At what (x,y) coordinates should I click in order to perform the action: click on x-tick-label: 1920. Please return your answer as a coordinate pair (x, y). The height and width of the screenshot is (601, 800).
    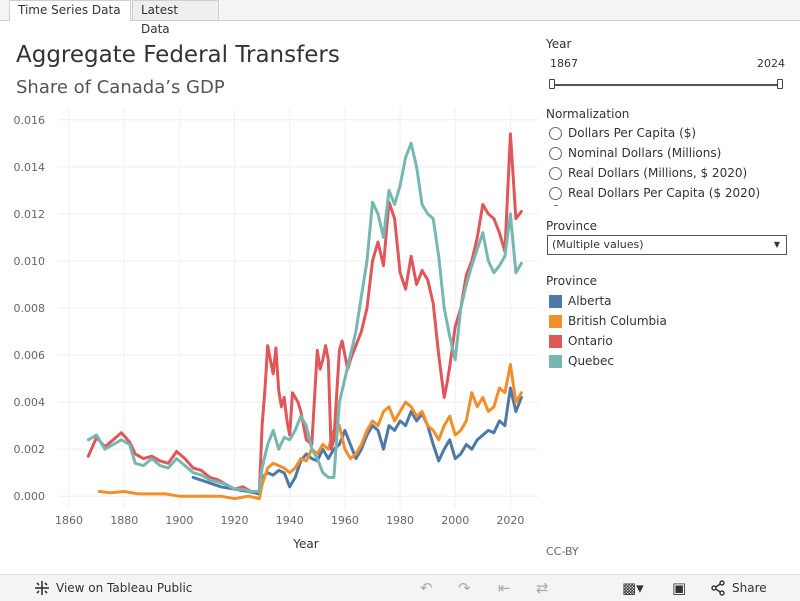
    Looking at the image, I should click on (235, 520).